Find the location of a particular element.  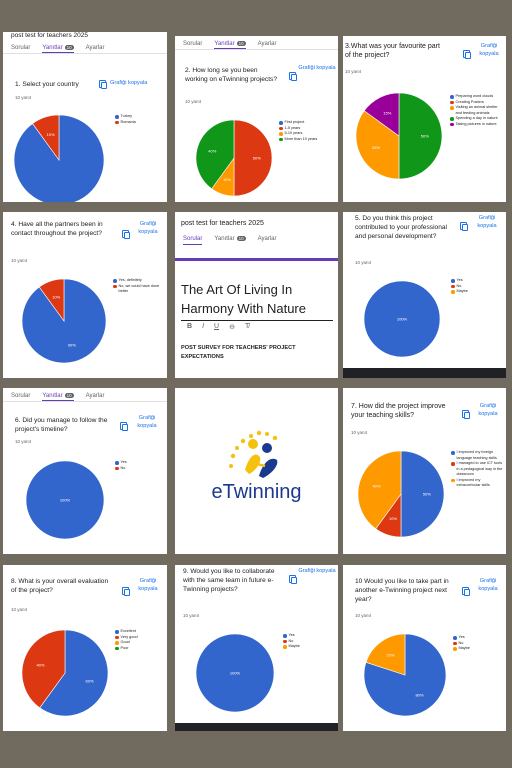

legend-label: Maybe is located at coordinates (462, 291).